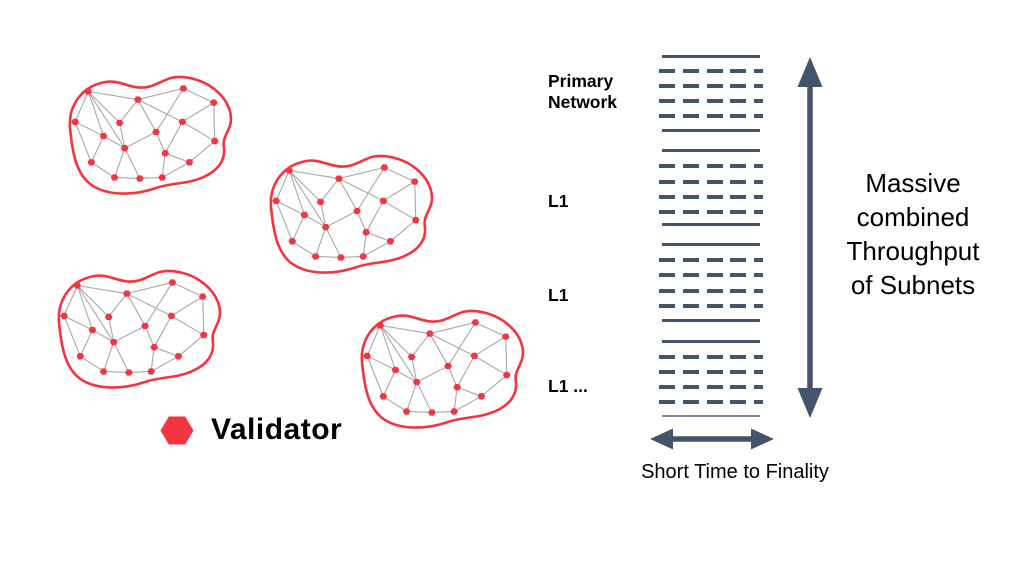  What do you see at coordinates (913, 251) in the screenshot?
I see `throughput-line: Throughput` at bounding box center [913, 251].